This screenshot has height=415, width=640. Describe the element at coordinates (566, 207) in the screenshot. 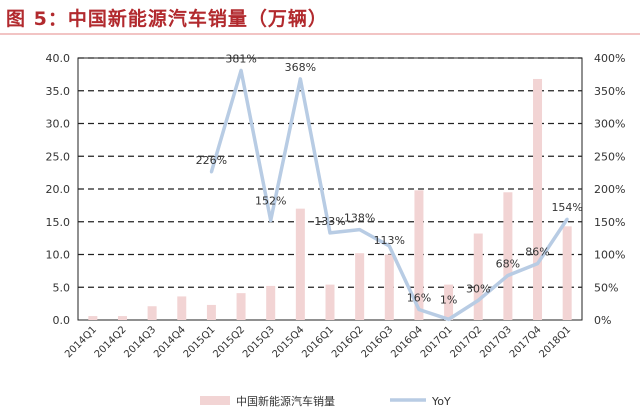

I see `yoy-data-label: 154%` at that location.